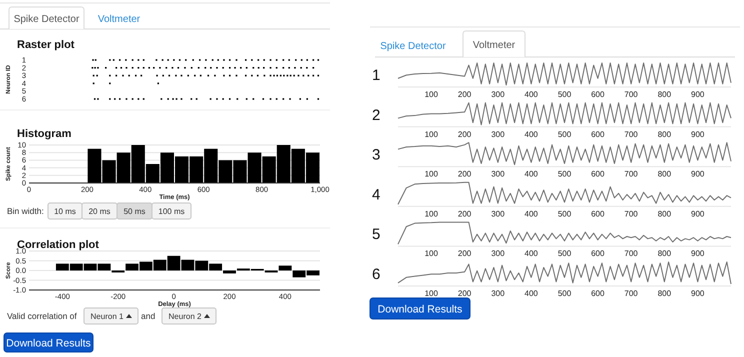 Image resolution: width=744 pixels, height=357 pixels. Describe the element at coordinates (111, 316) in the screenshot. I see `dropdown: Neuron 1` at that location.